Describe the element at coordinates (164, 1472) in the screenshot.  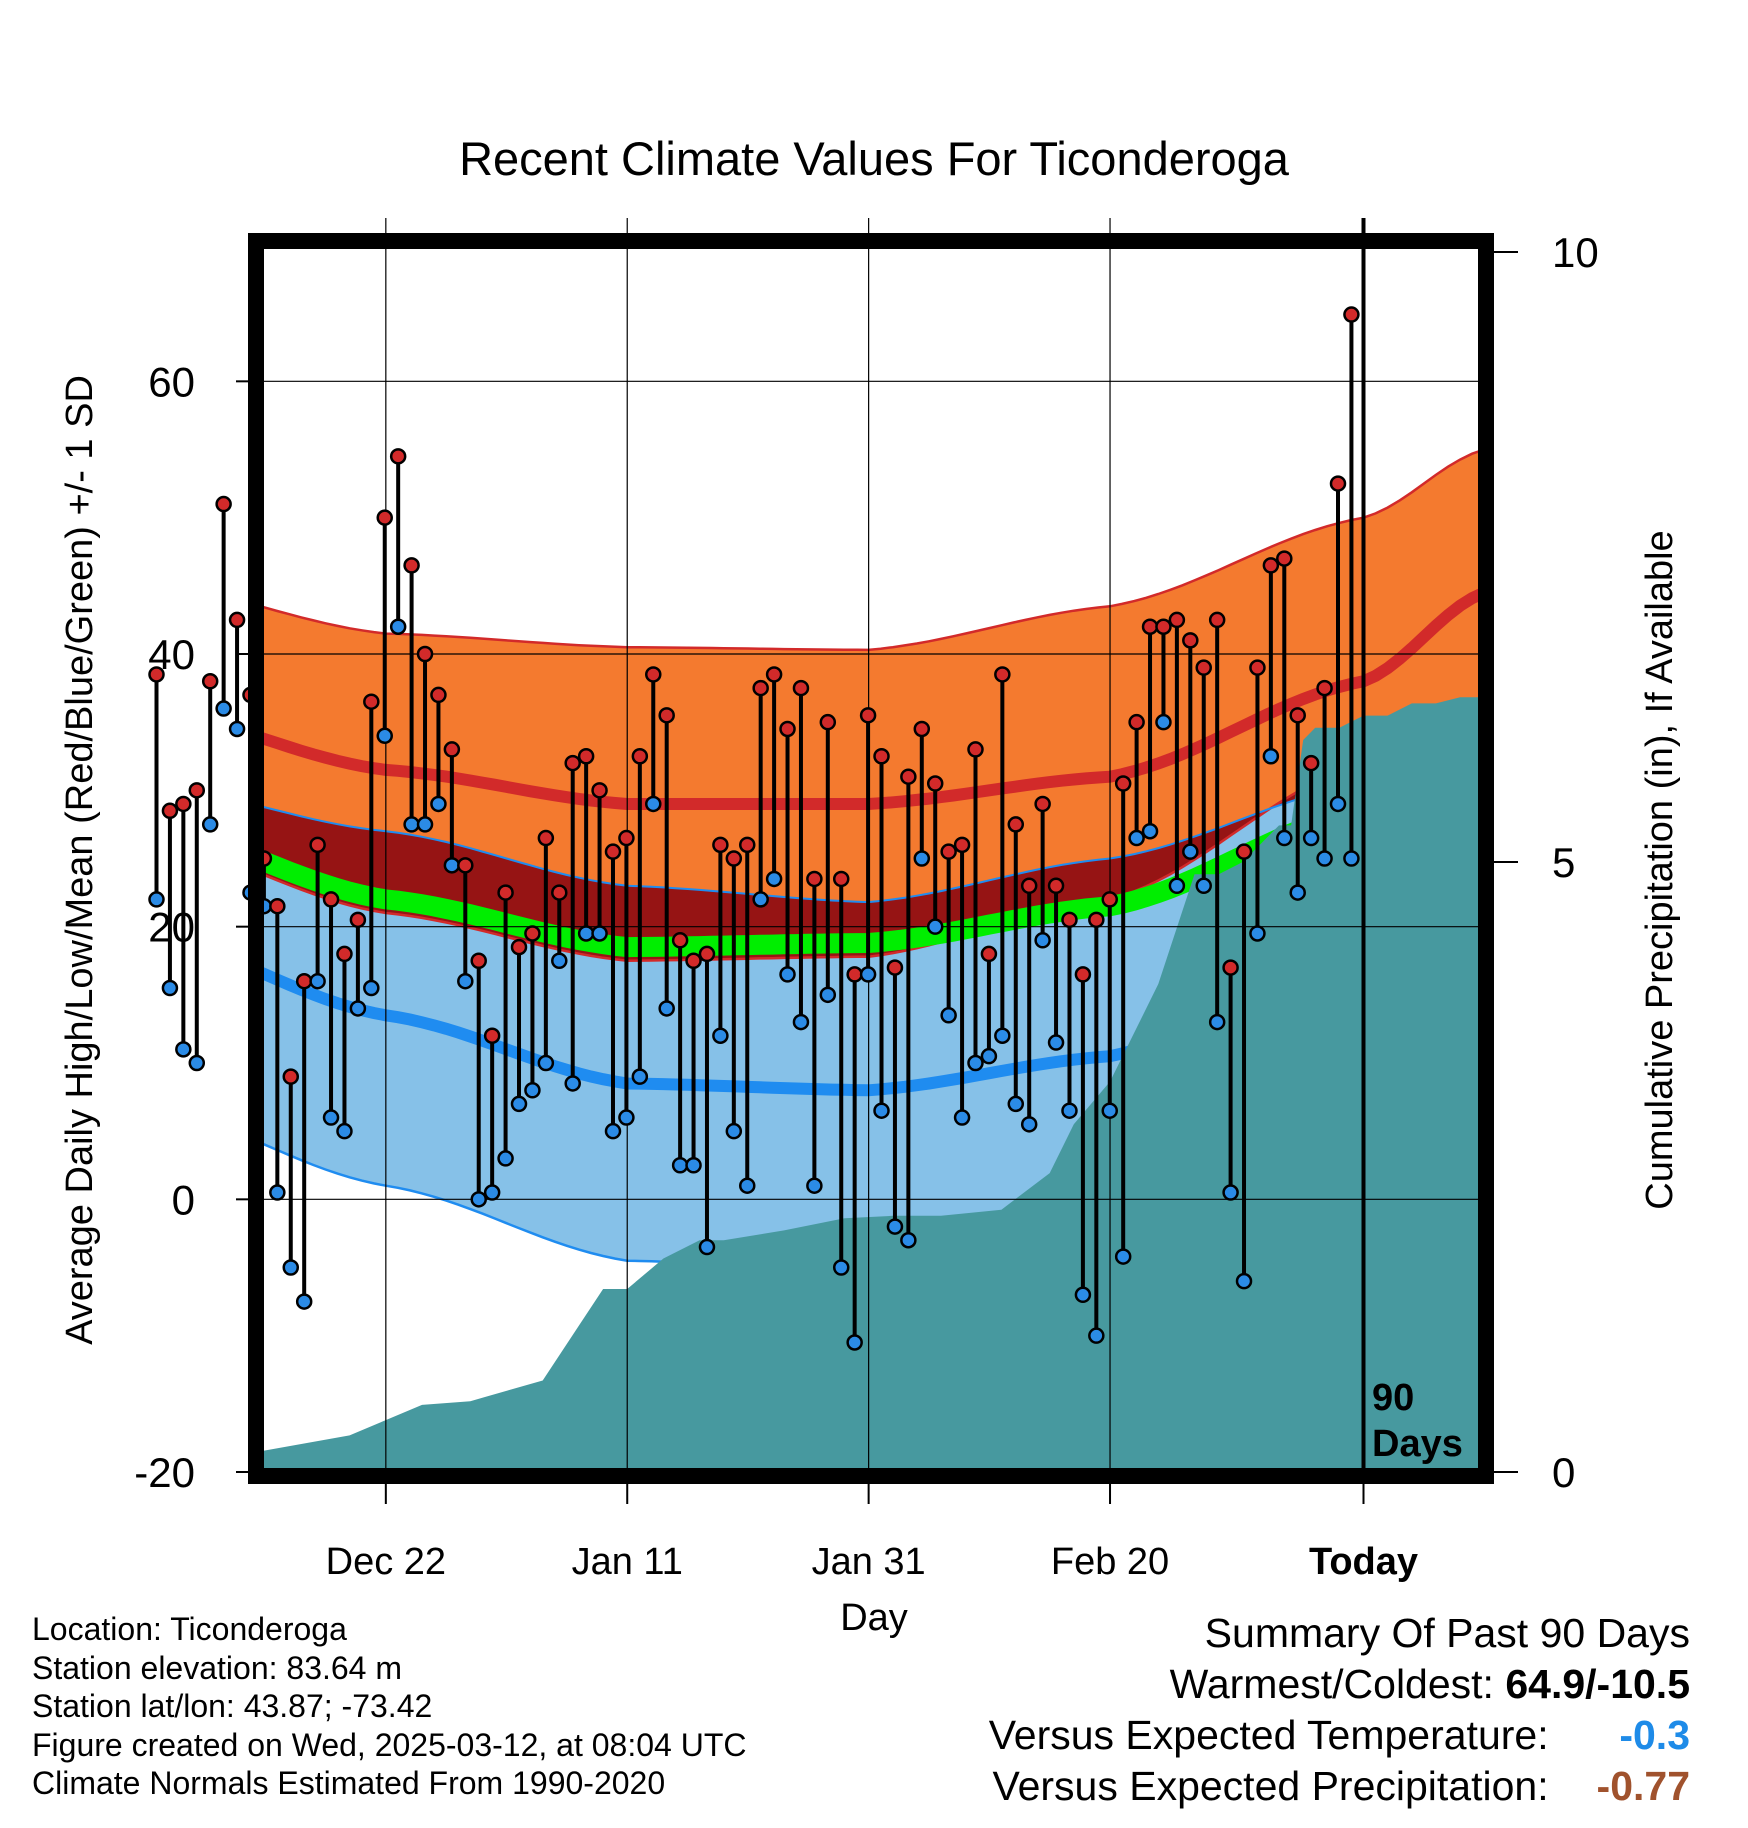
I see `y-tick-label: -20` at that location.